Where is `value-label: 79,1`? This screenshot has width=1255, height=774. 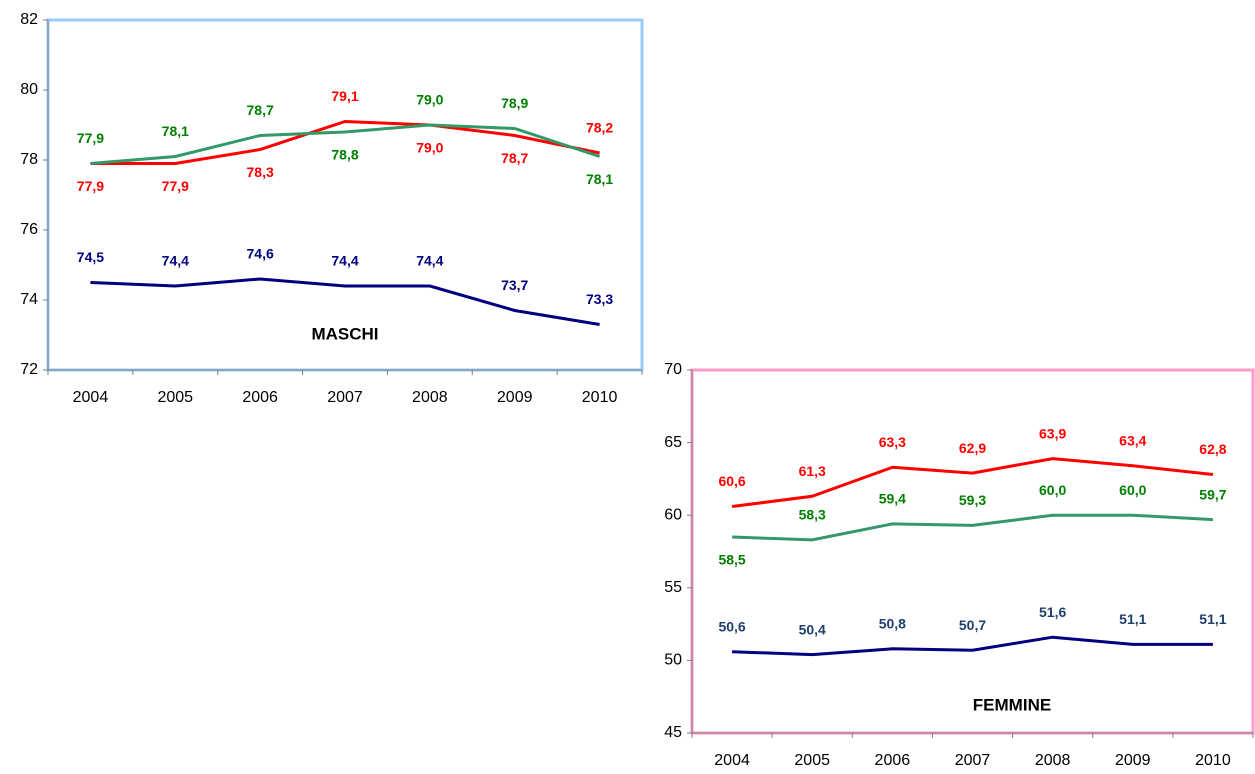
value-label: 79,1 is located at coordinates (344, 96).